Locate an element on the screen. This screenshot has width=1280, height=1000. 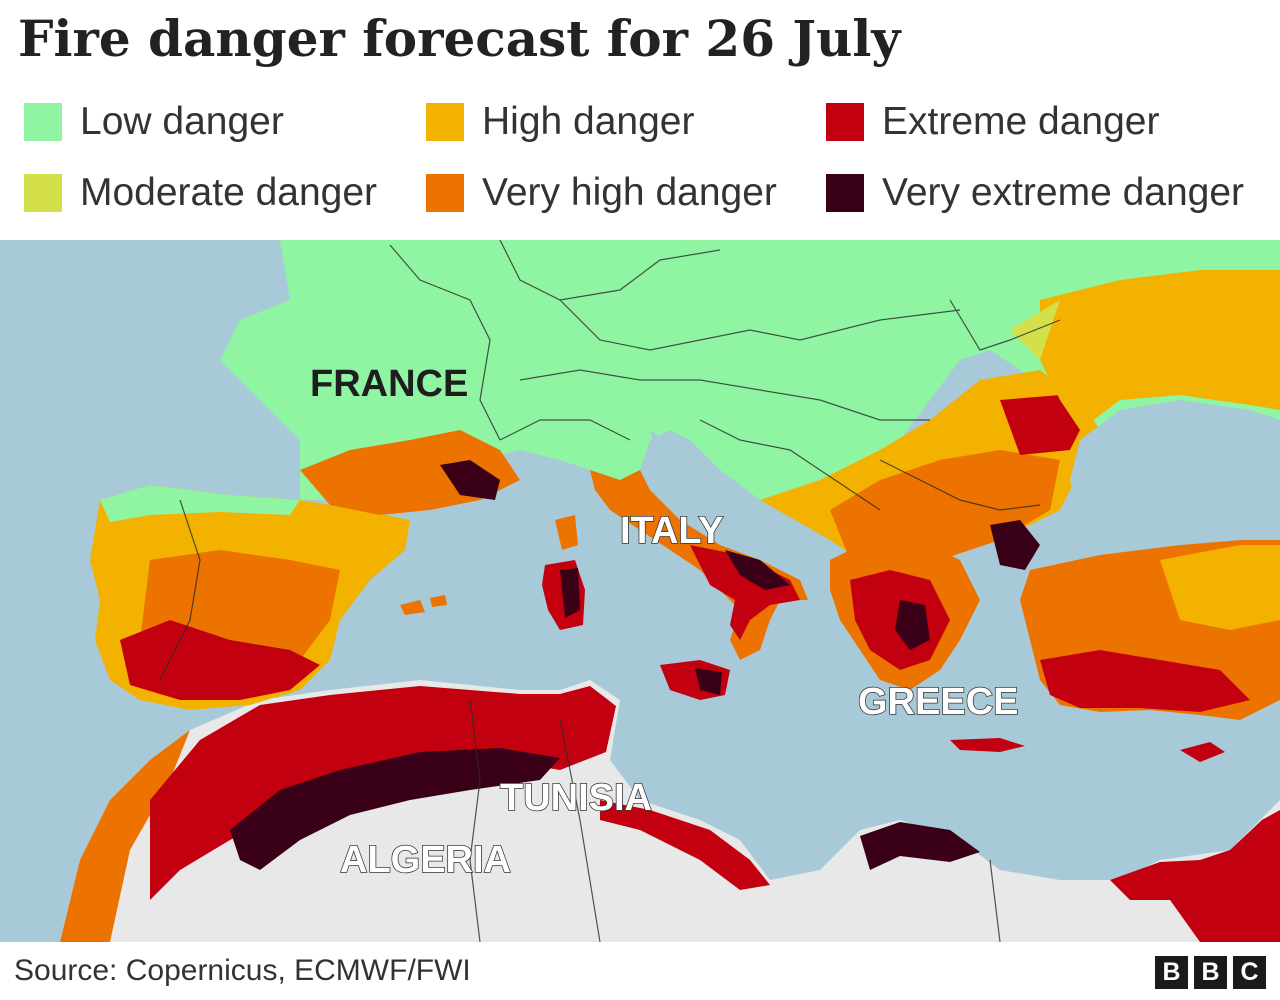
legend-swatch-low is located at coordinates (43, 122).